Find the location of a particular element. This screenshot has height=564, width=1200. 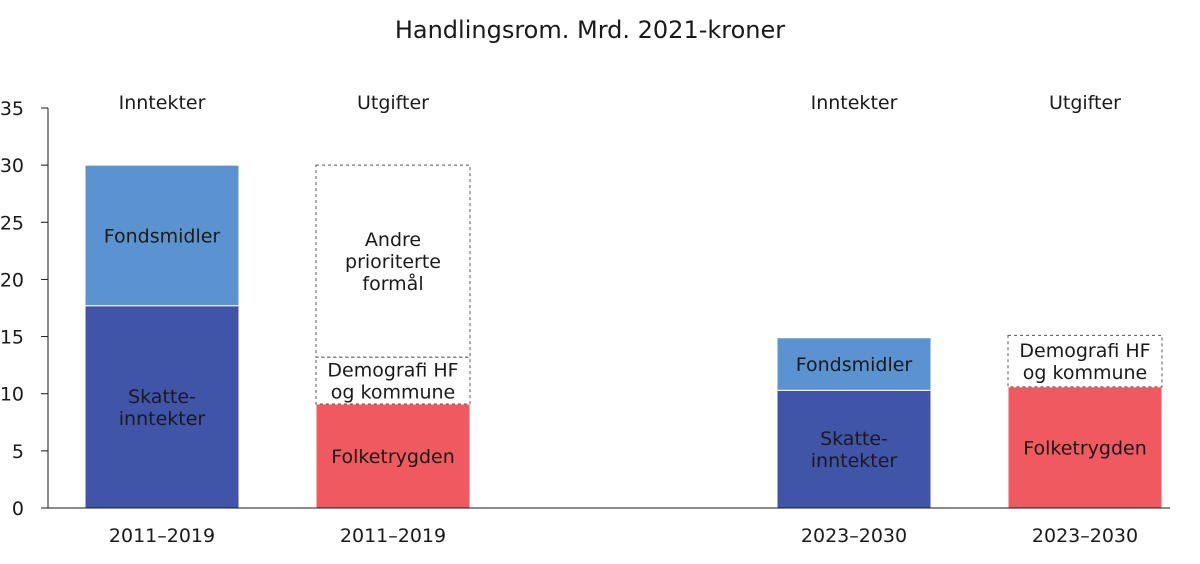

segment-label-line: prioriterte is located at coordinates (393, 262).